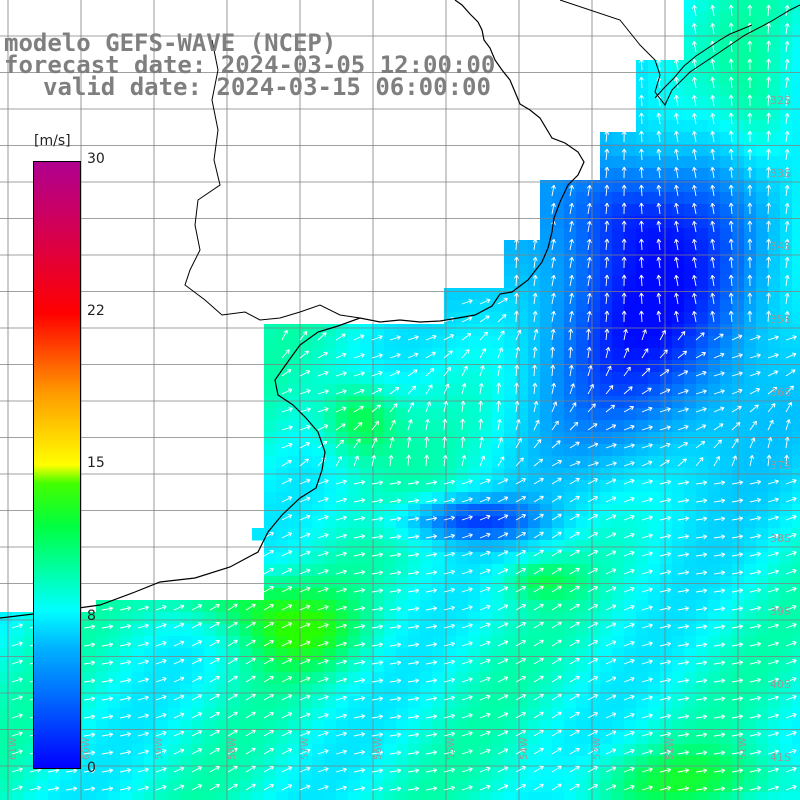 This screenshot has width=800, height=800. What do you see at coordinates (91, 616) in the screenshot?
I see `colorbar-tick-label: 8` at bounding box center [91, 616].